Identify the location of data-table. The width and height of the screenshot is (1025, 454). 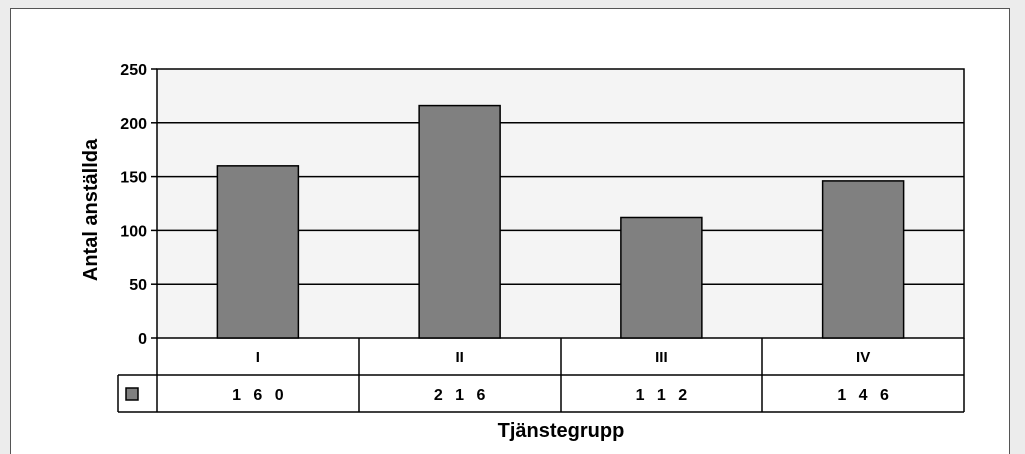
(541, 375).